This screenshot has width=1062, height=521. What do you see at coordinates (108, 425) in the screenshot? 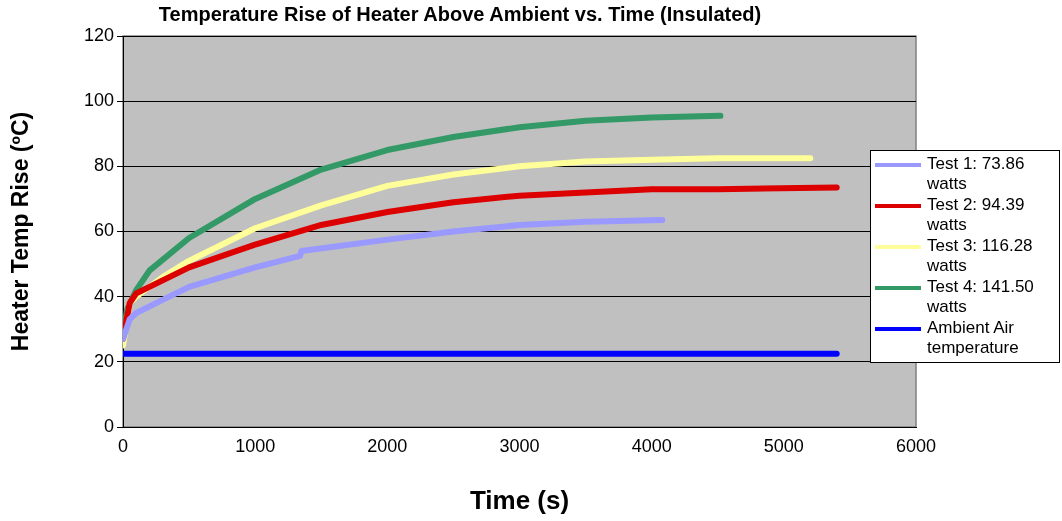
I see `y-tick-label: 0` at bounding box center [108, 425].